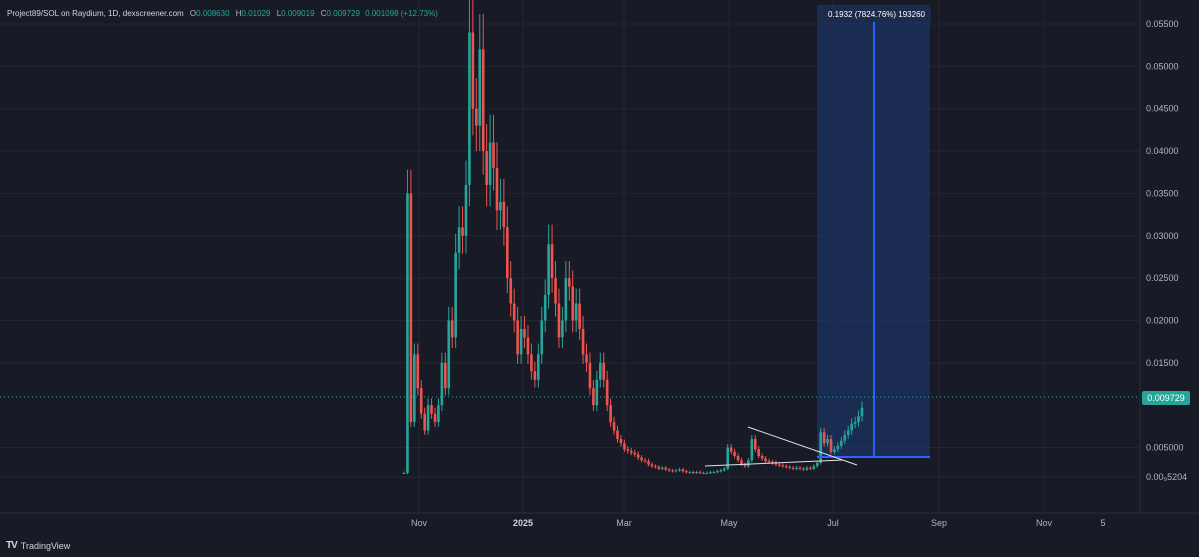 This screenshot has width=1199, height=557. What do you see at coordinates (256, 13) in the screenshot?
I see `legend-high: 0.01029` at bounding box center [256, 13].